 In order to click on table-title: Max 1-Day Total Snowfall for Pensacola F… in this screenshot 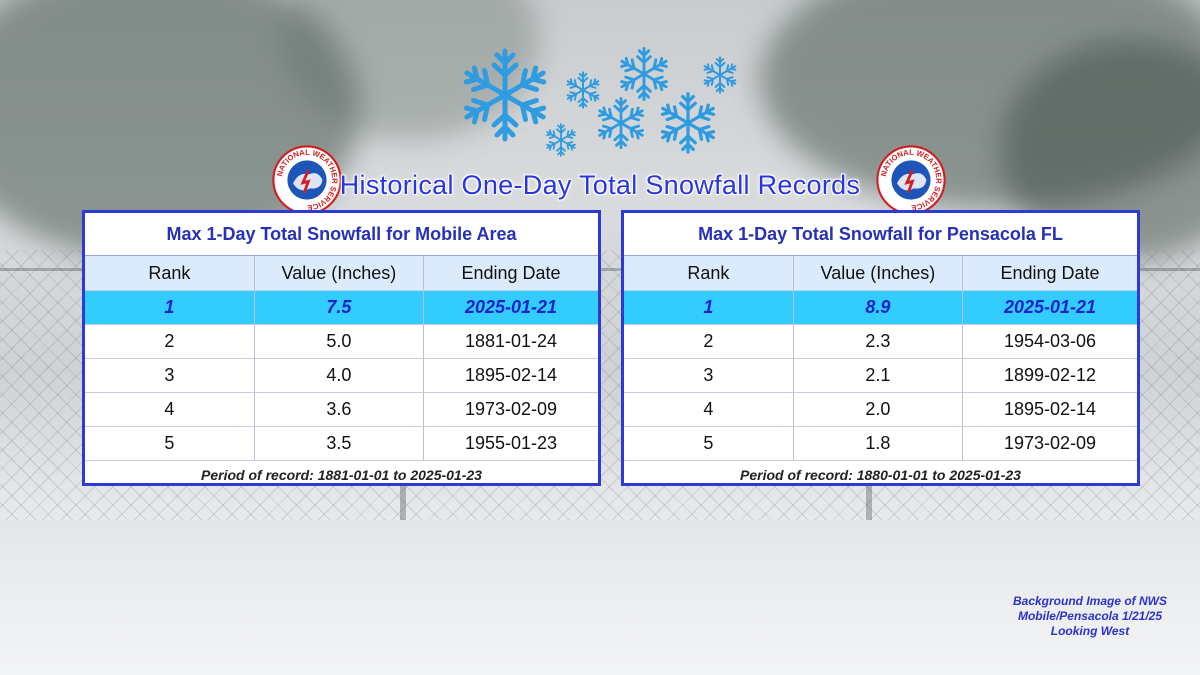, I will do `click(880, 234)`.